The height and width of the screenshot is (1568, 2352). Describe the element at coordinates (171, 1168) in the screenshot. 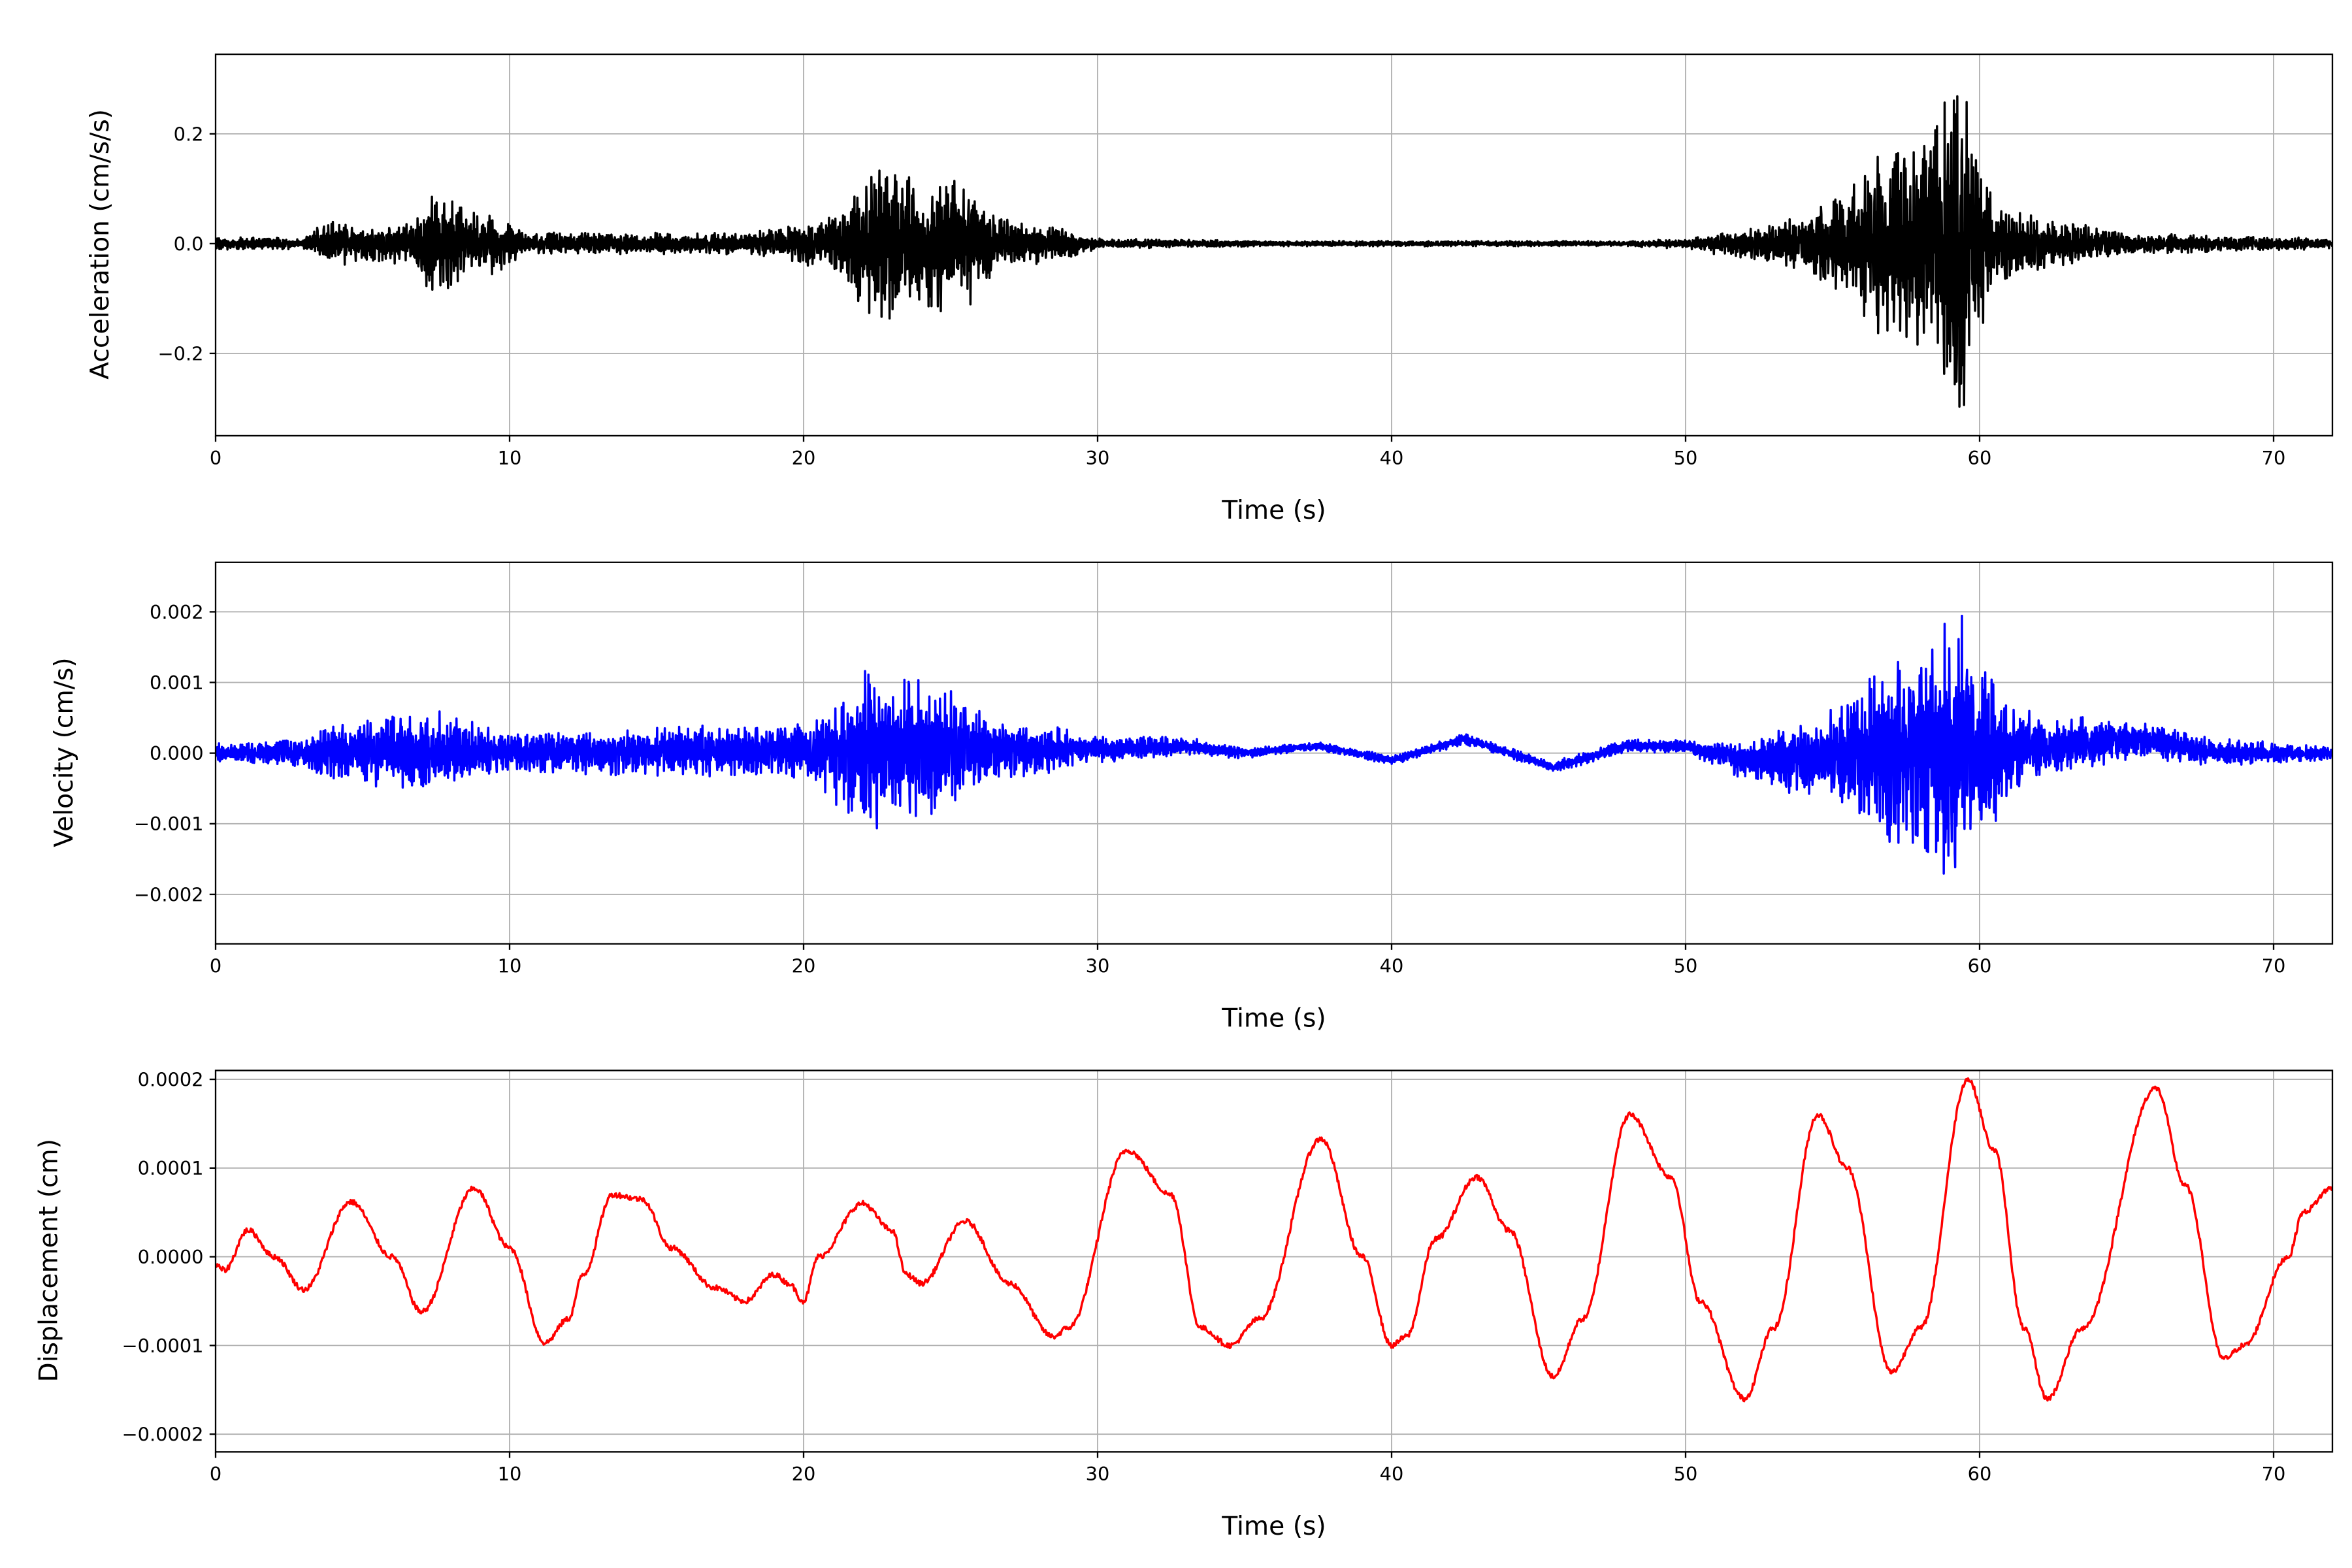

I see `y-tick-label: 0.0001` at that location.